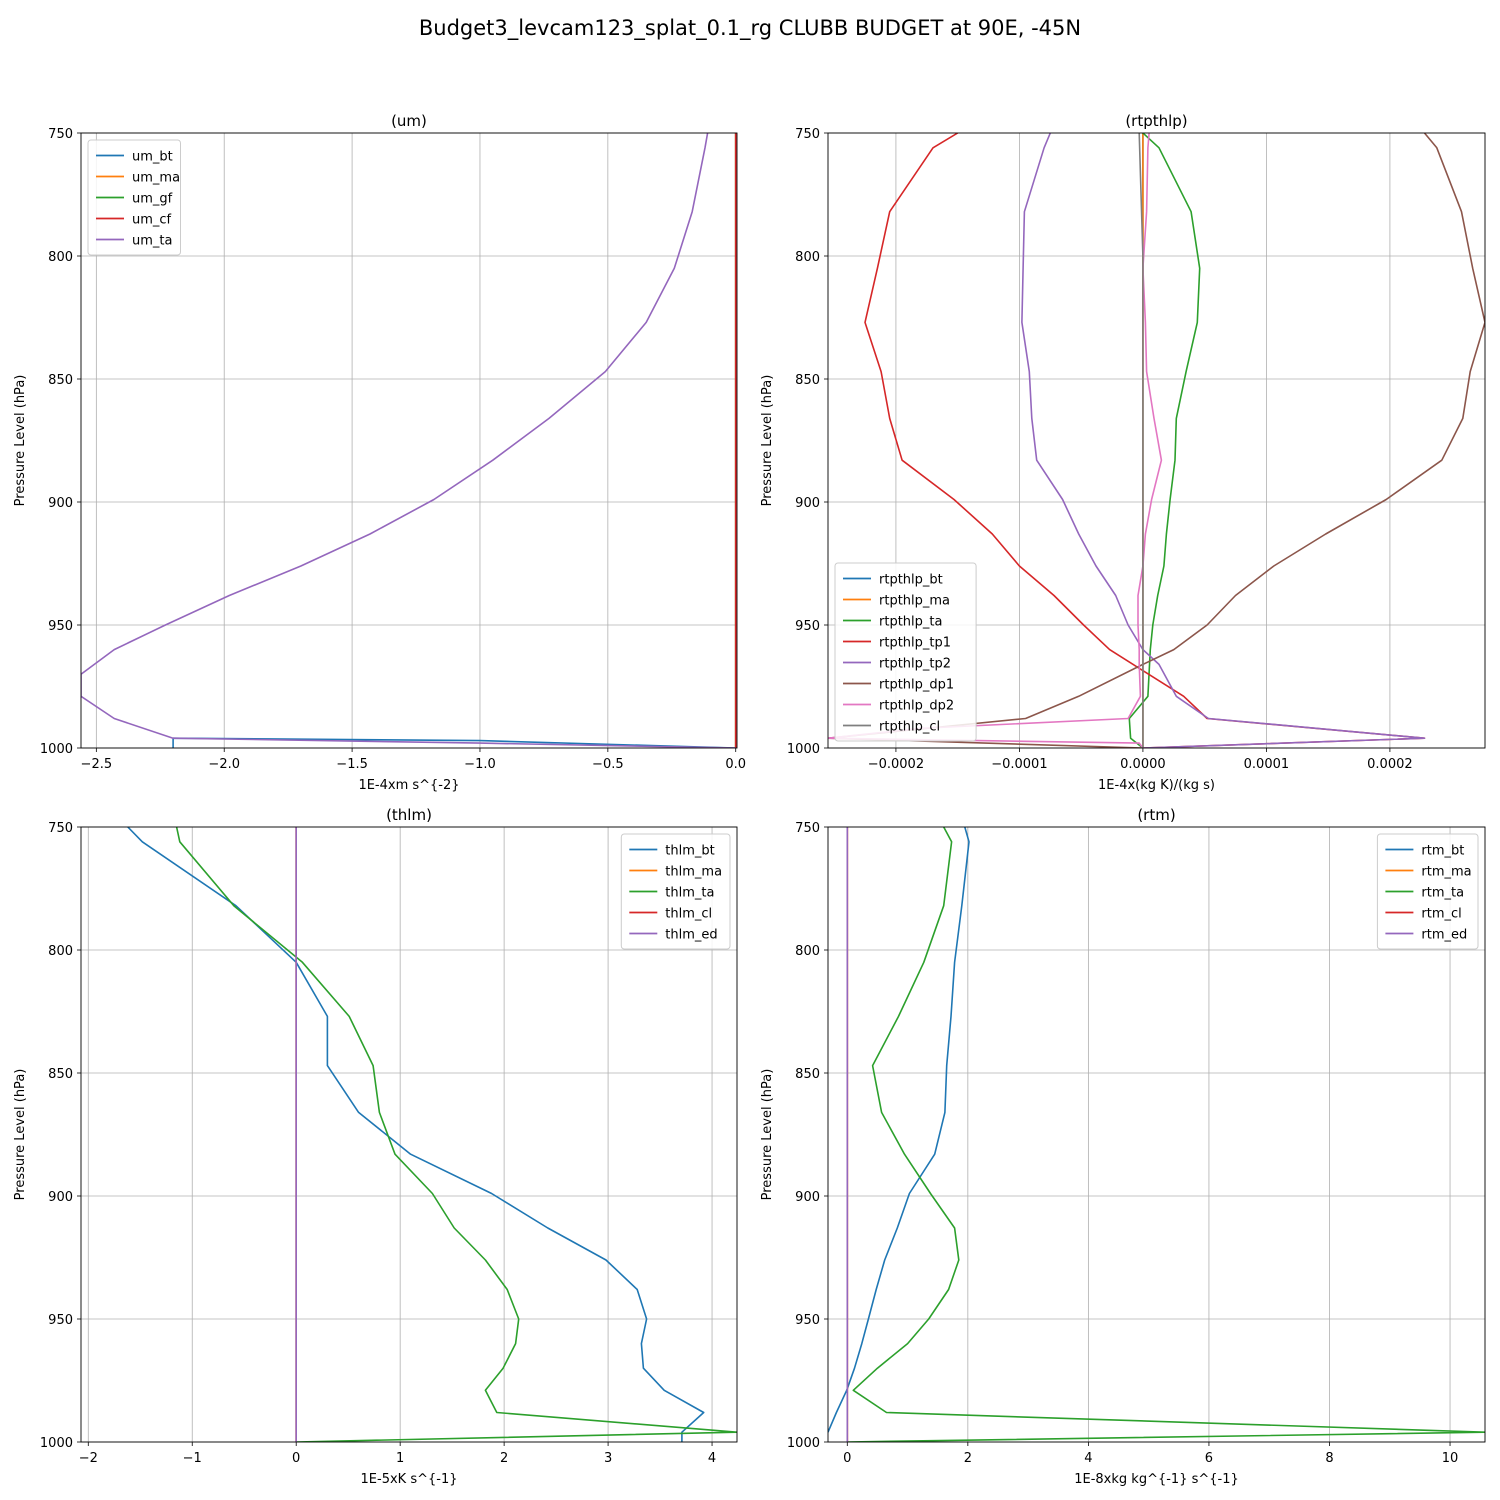 The width and height of the screenshot is (1500, 1500). I want to click on legend-label: thlm_ma, so click(693, 872).